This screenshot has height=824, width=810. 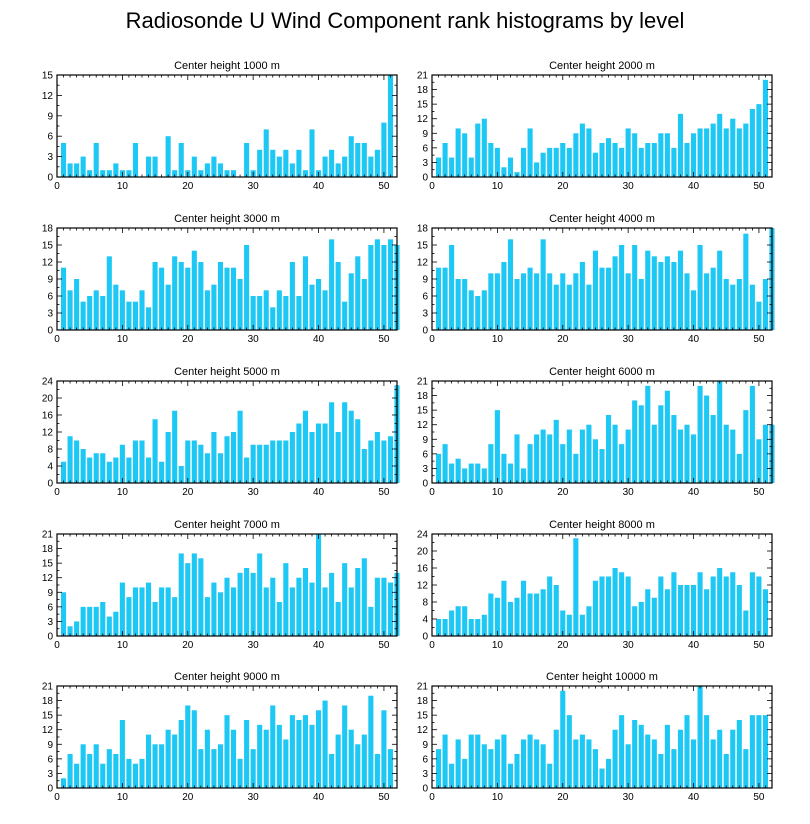 What do you see at coordinates (254, 186) in the screenshot?
I see `x-tick-label: 30` at bounding box center [254, 186].